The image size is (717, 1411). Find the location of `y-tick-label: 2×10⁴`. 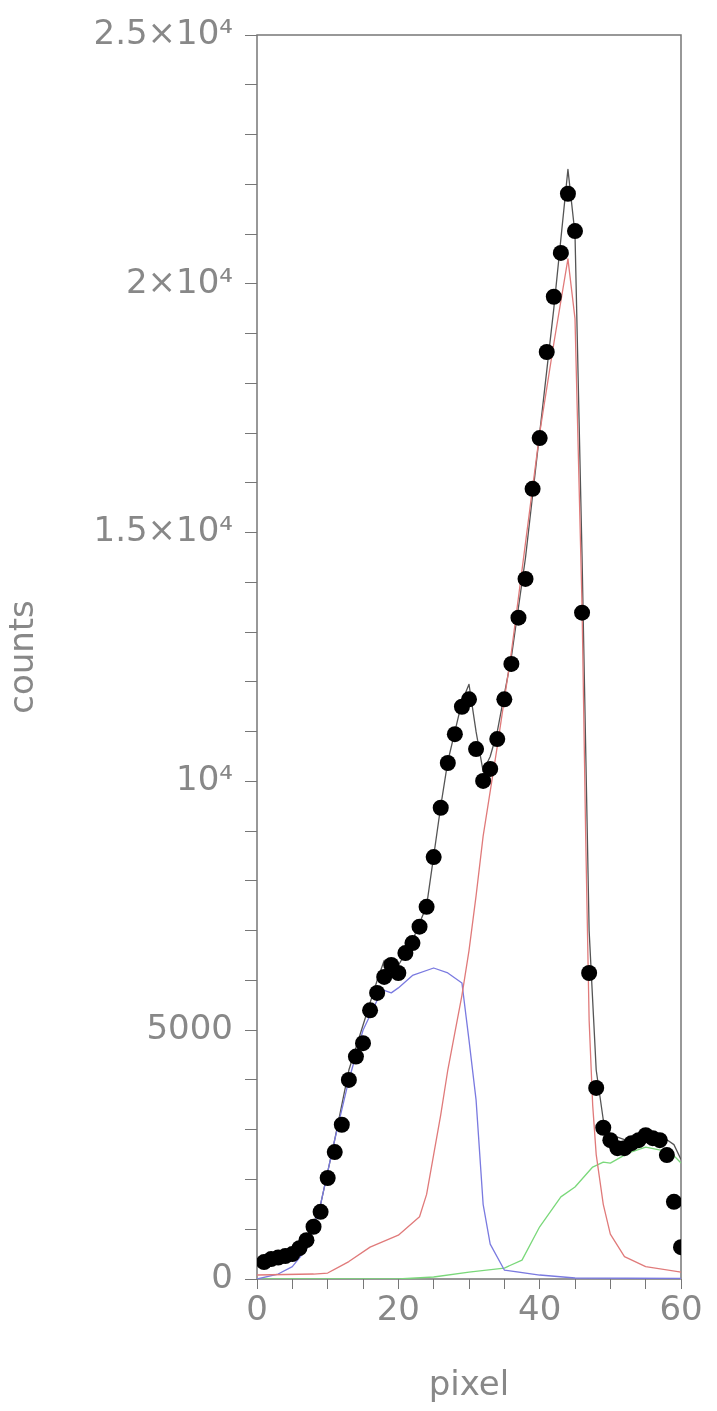

y-tick-label: 2×10⁴ is located at coordinates (179, 280).